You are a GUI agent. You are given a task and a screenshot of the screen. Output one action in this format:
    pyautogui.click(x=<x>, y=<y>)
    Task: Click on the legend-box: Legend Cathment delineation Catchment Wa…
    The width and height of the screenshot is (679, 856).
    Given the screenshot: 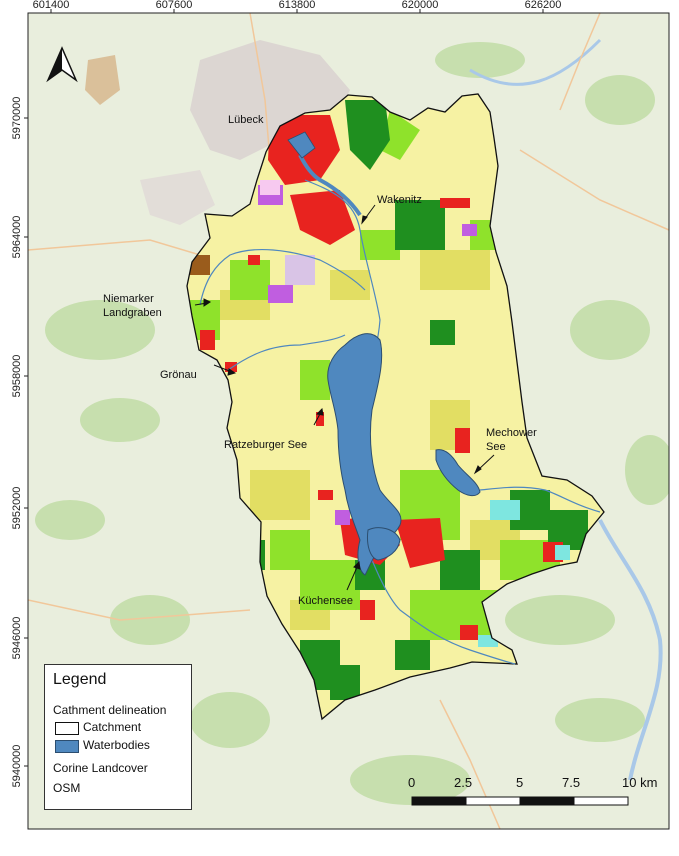 What is the action you would take?
    pyautogui.click(x=118, y=737)
    